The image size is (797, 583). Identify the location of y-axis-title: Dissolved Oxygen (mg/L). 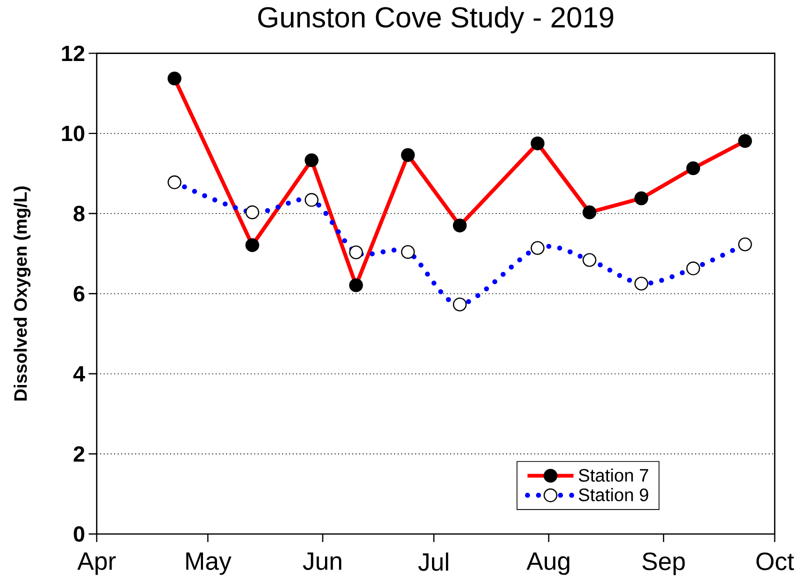
(22, 293).